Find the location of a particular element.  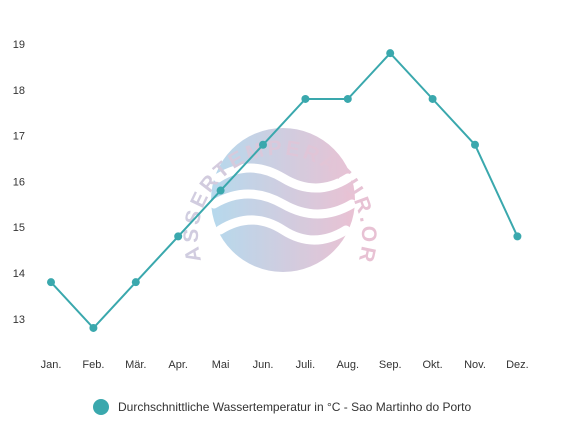

x-tick-label: Jan. is located at coordinates (51, 365).